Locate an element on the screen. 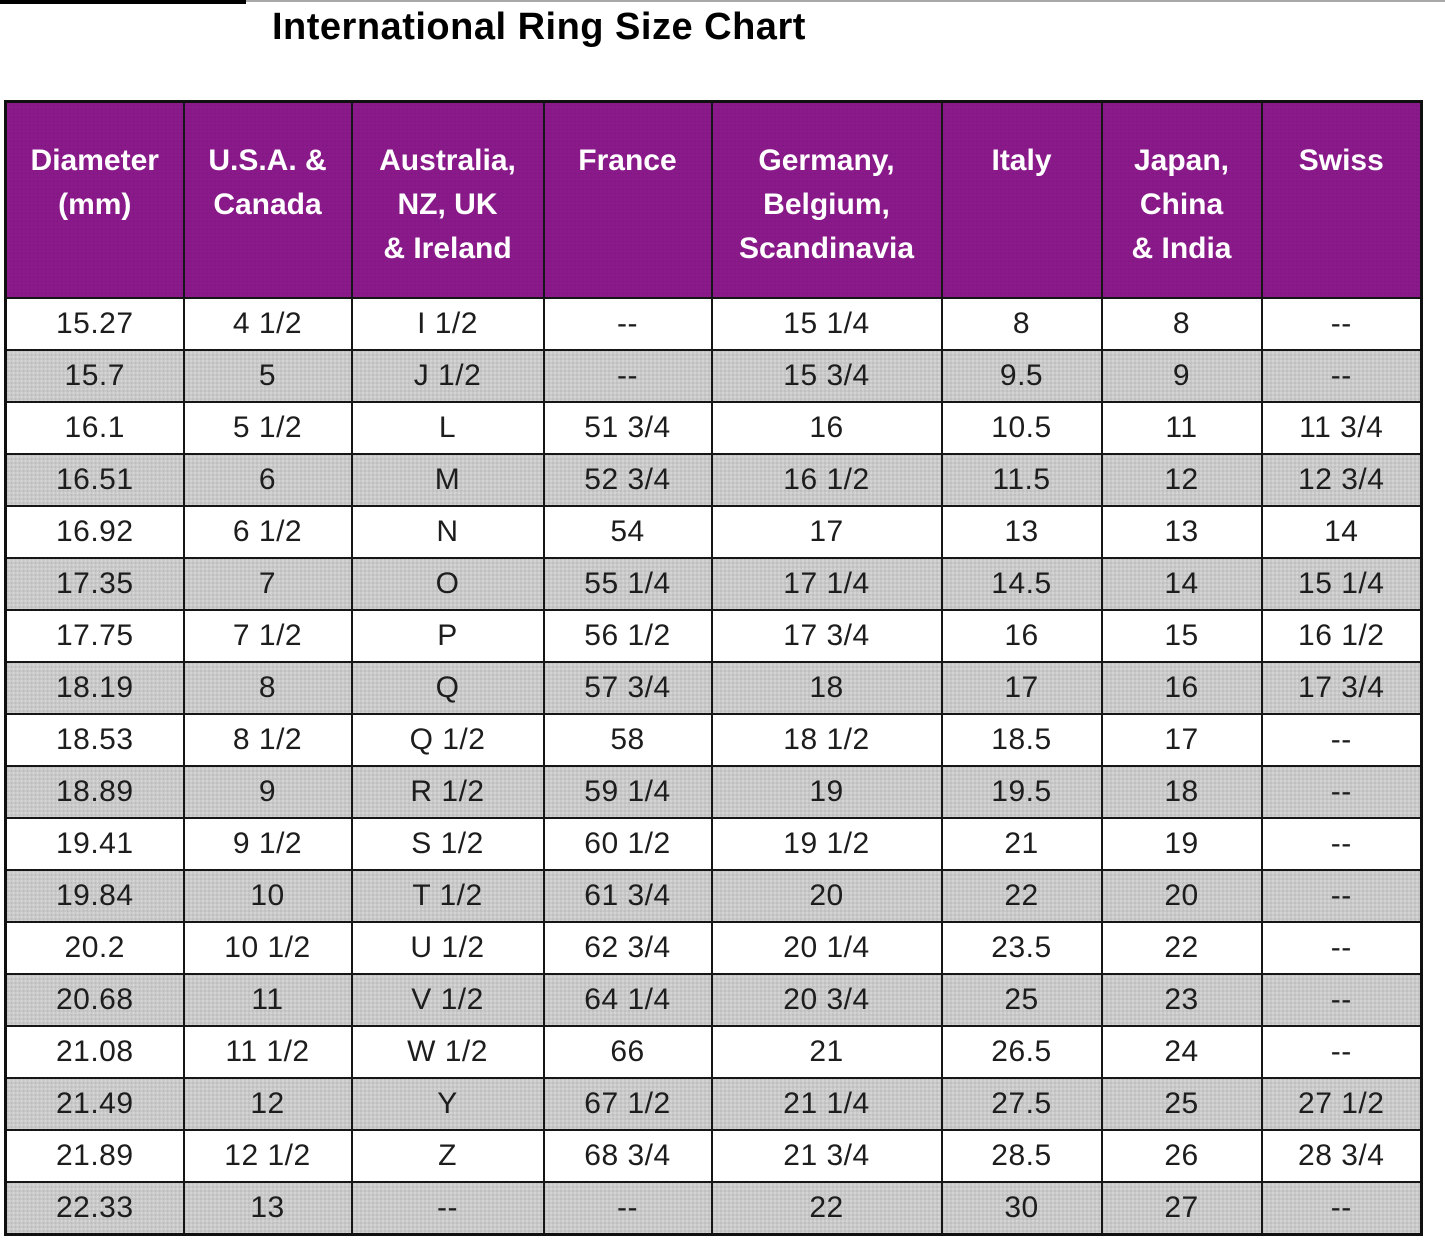 Image resolution: width=1445 pixels, height=1243 pixels. table-cell: 18.5 is located at coordinates (1021, 740).